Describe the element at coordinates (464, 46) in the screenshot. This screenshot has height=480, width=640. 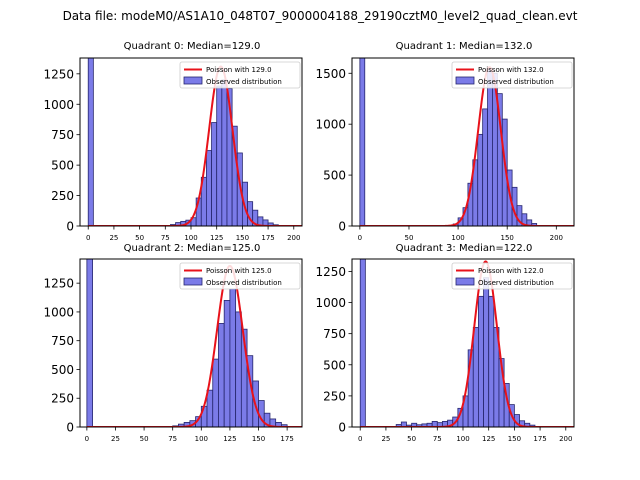
I see `quadrant-1-title: Quadrant 1: Median=132.0` at that location.